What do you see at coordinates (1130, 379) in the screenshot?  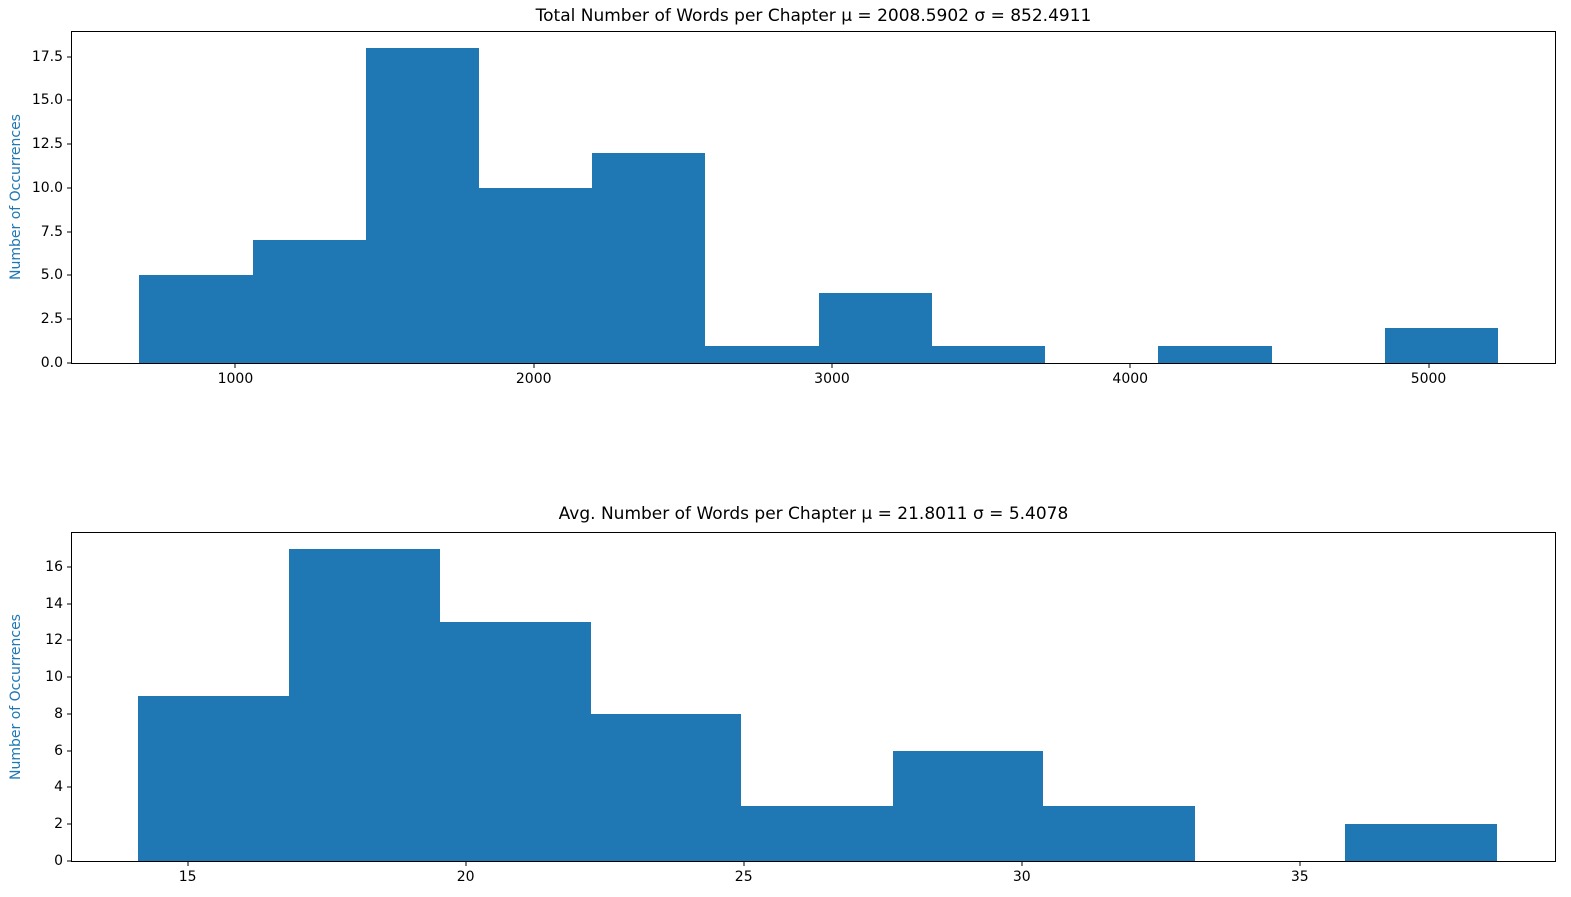 I see `x-axis-tick-label: 4000` at bounding box center [1130, 379].